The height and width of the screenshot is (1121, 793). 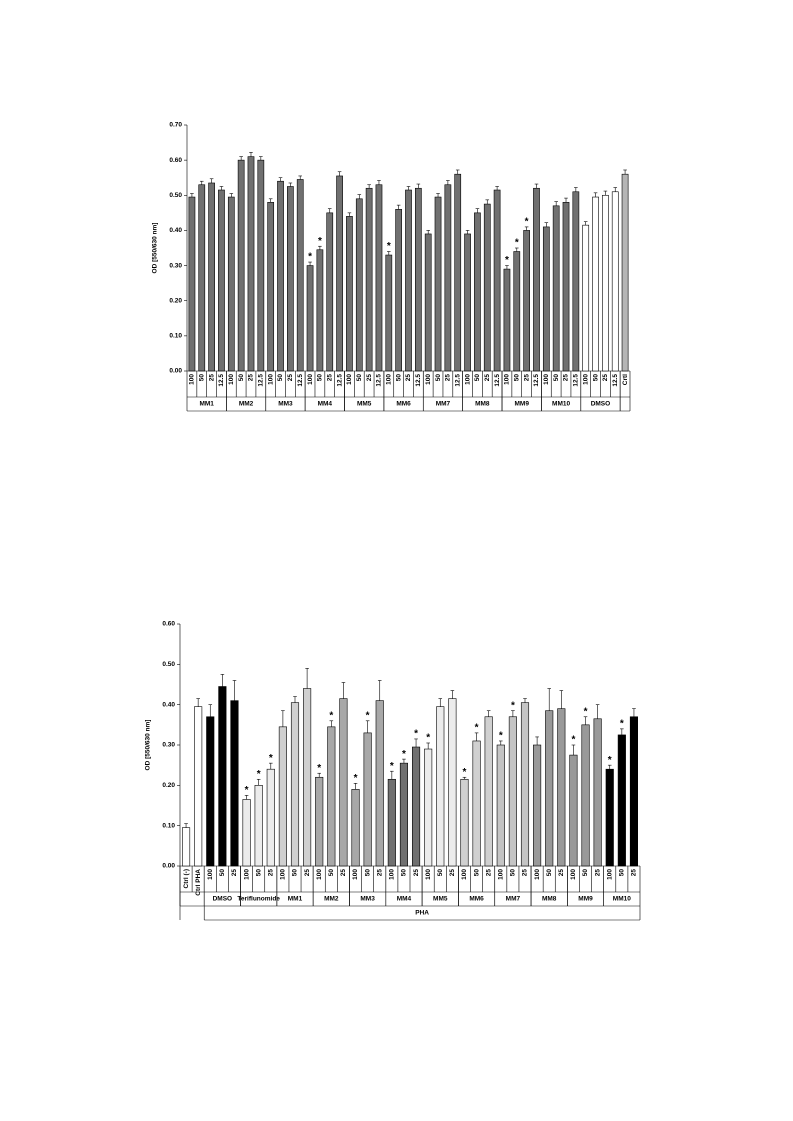 I want to click on y-tick-label: 0.70, so click(x=175, y=125).